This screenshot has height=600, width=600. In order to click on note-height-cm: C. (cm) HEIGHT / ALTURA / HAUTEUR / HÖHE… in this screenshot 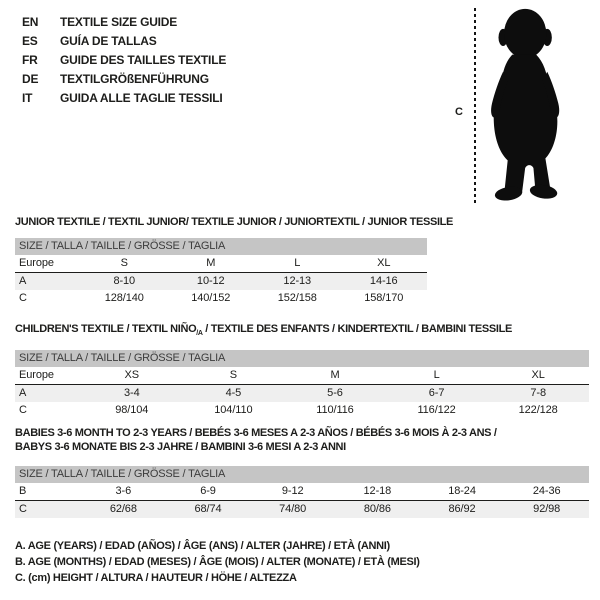, I will do `click(156, 578)`.